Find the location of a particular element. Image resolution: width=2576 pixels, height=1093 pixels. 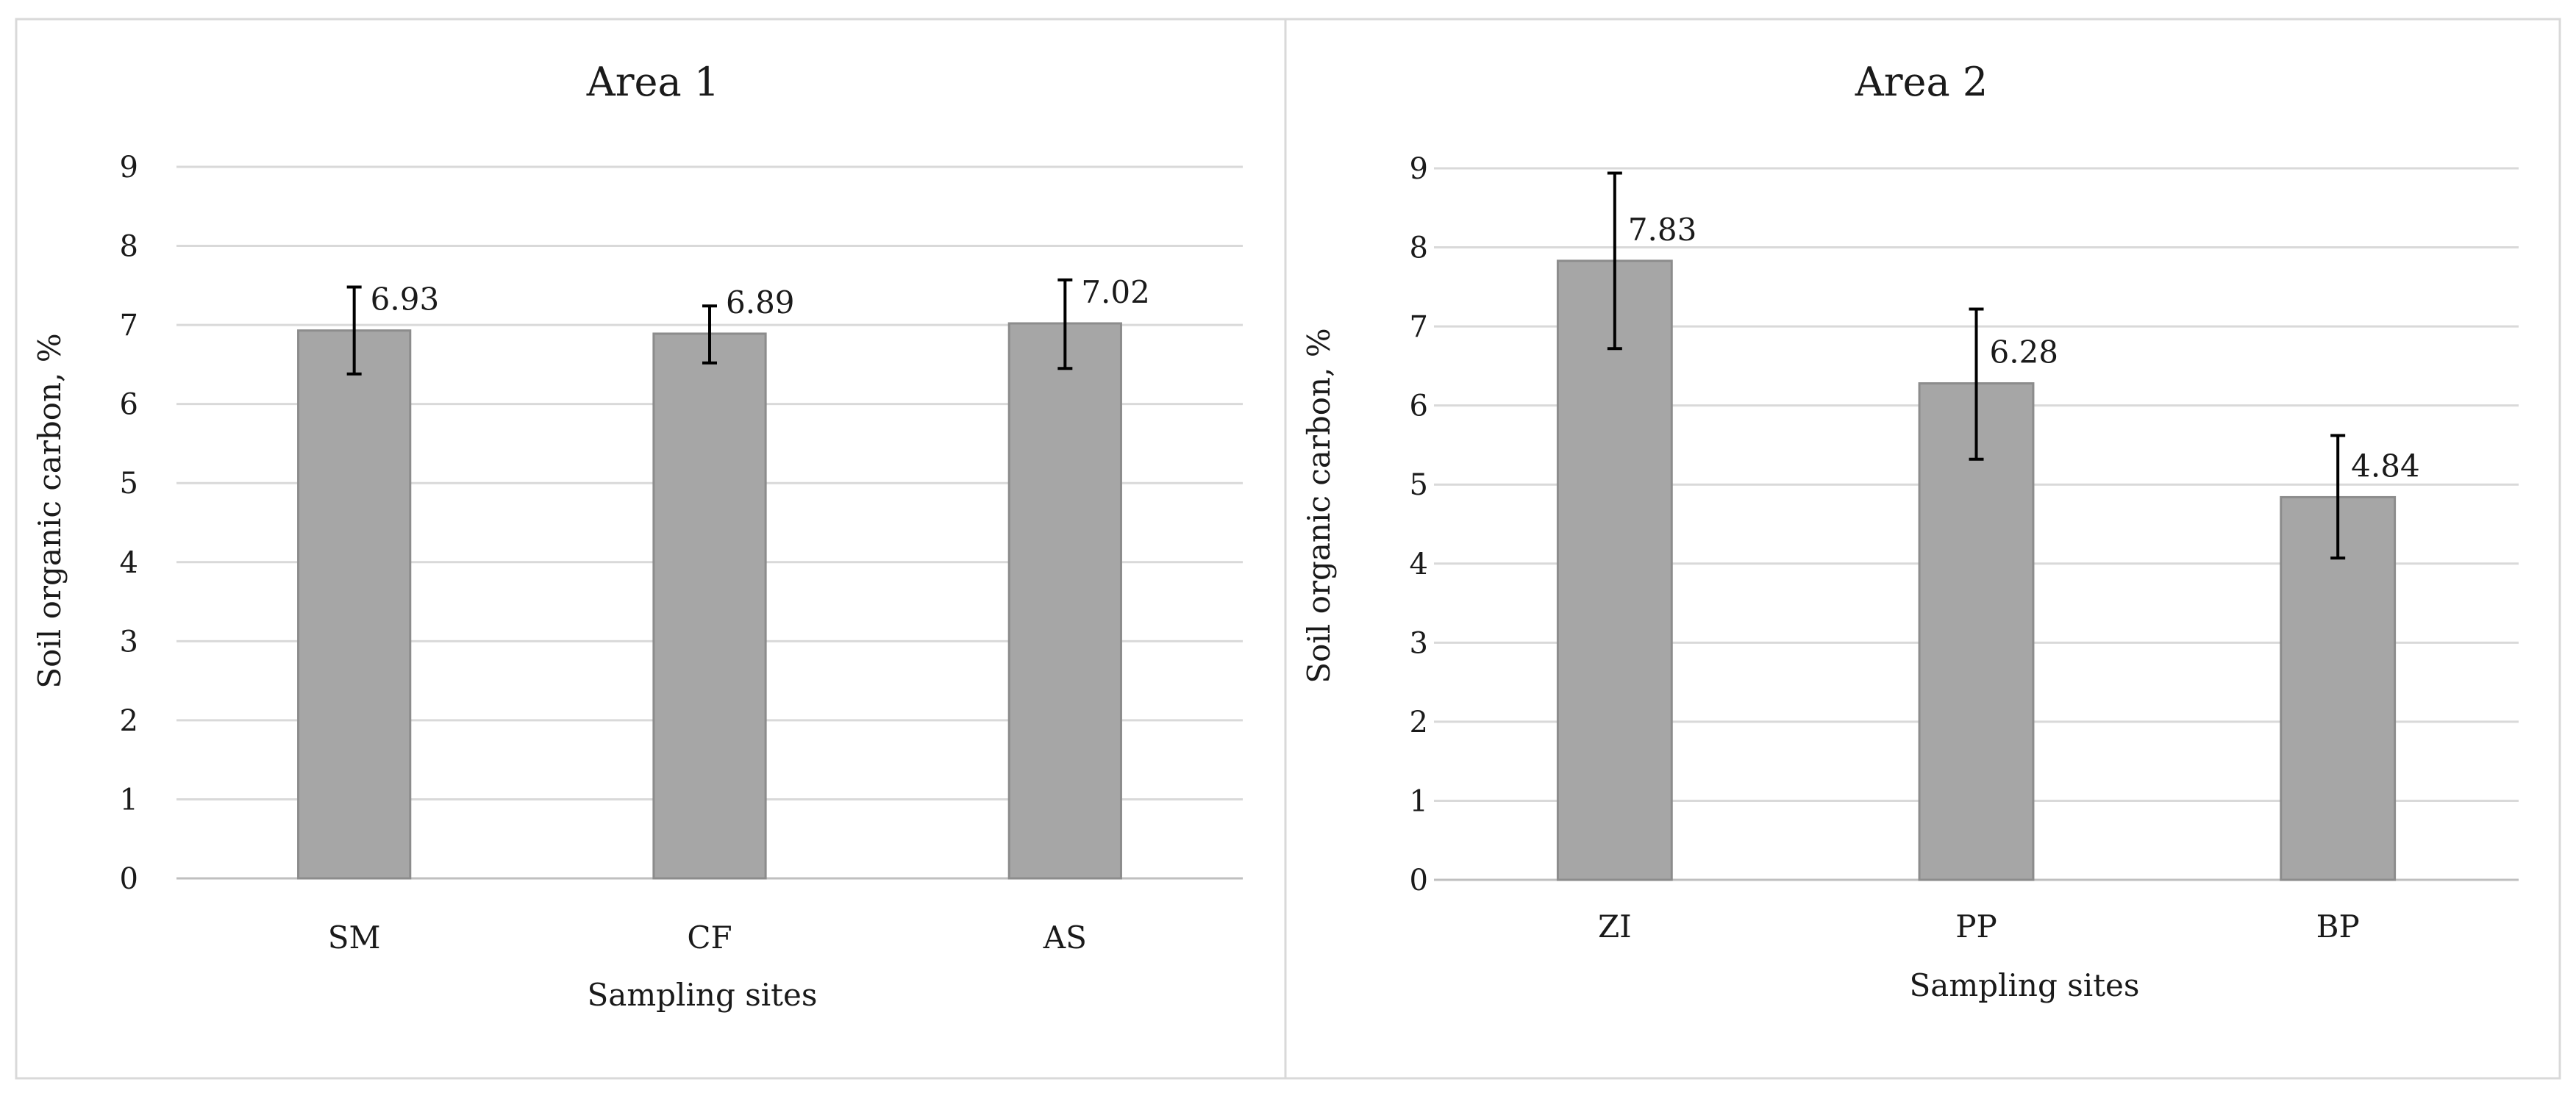

x-tick-labels: ZI PP BP is located at coordinates (1979, 927).